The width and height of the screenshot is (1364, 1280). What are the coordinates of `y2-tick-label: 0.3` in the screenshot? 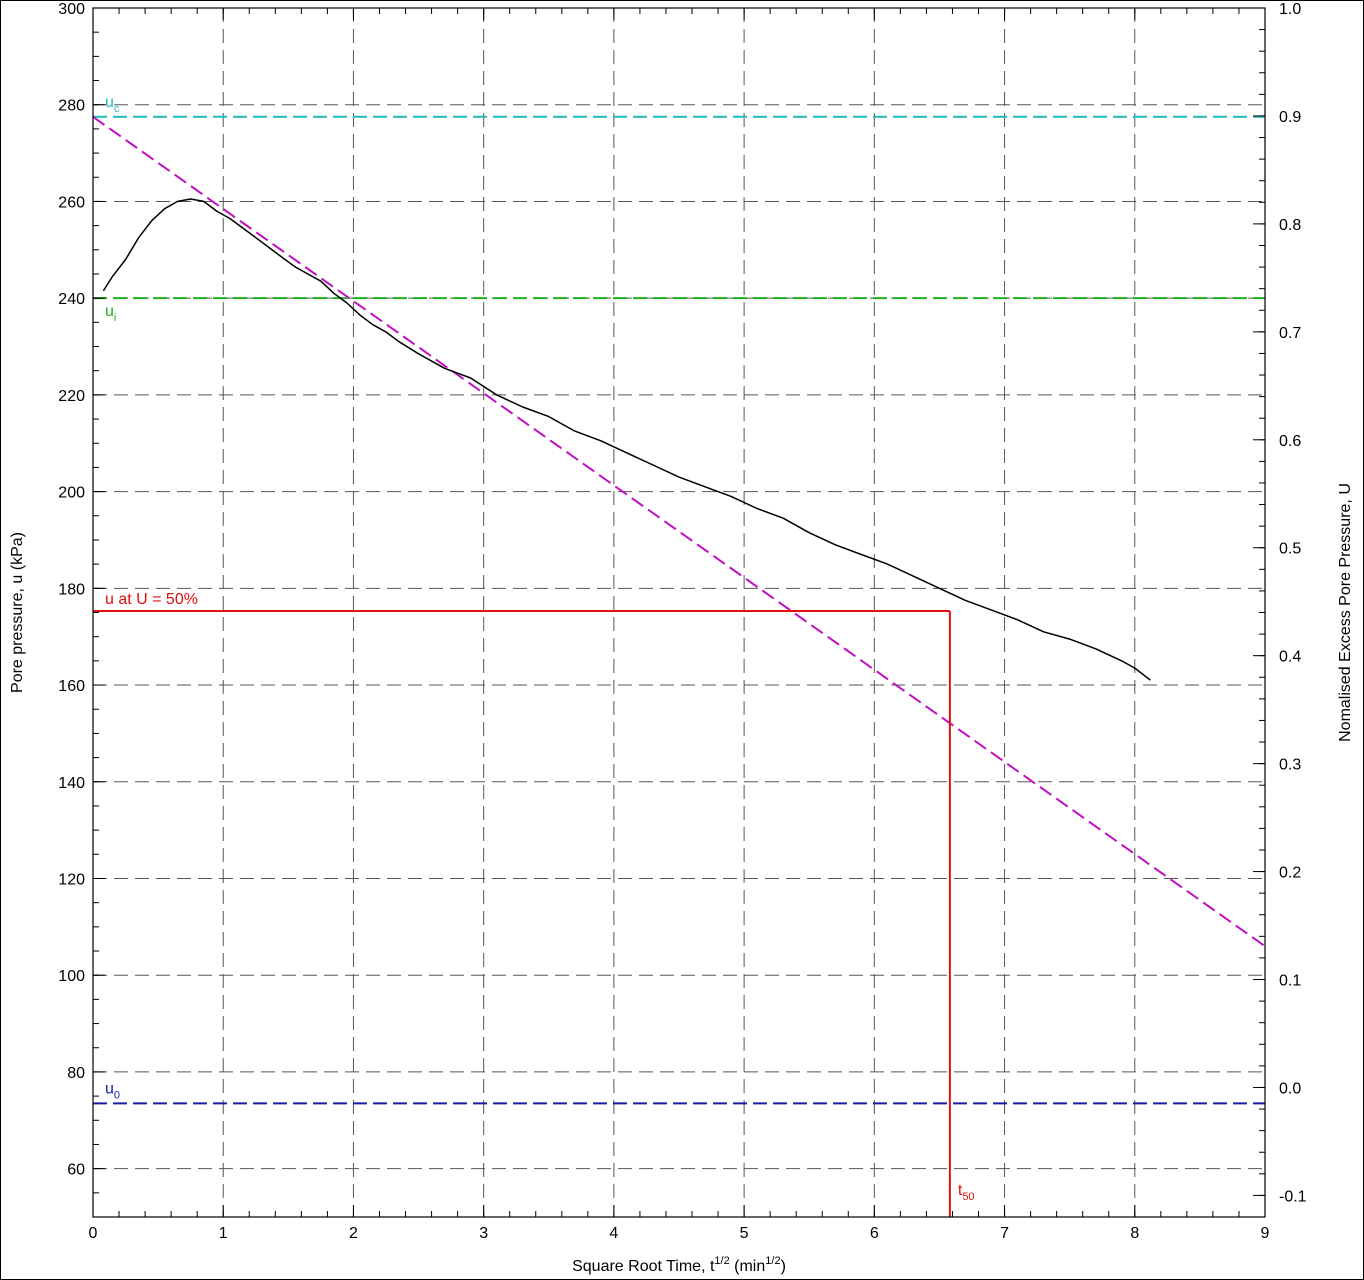 It's located at (1290, 765).